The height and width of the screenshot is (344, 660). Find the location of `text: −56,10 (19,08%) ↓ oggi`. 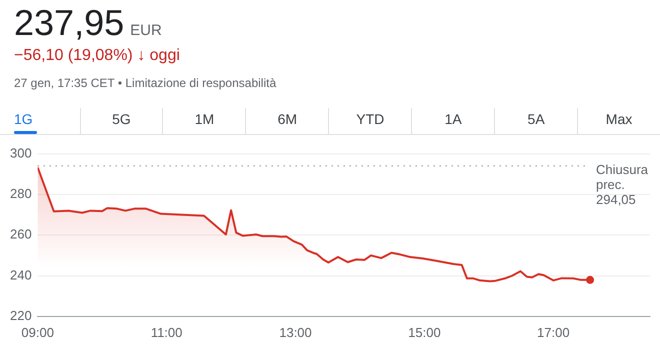

text: −56,10 (19,08%) ↓ oggi is located at coordinates (97, 56).